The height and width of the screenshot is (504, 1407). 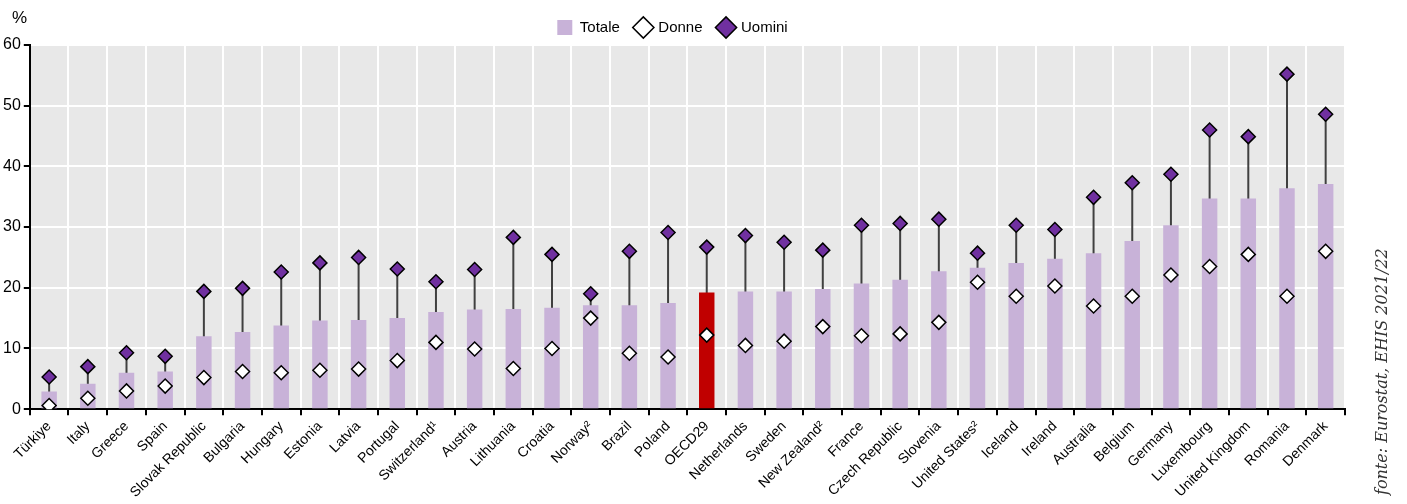 I want to click on legend-label: Uomini, so click(x=764, y=26).